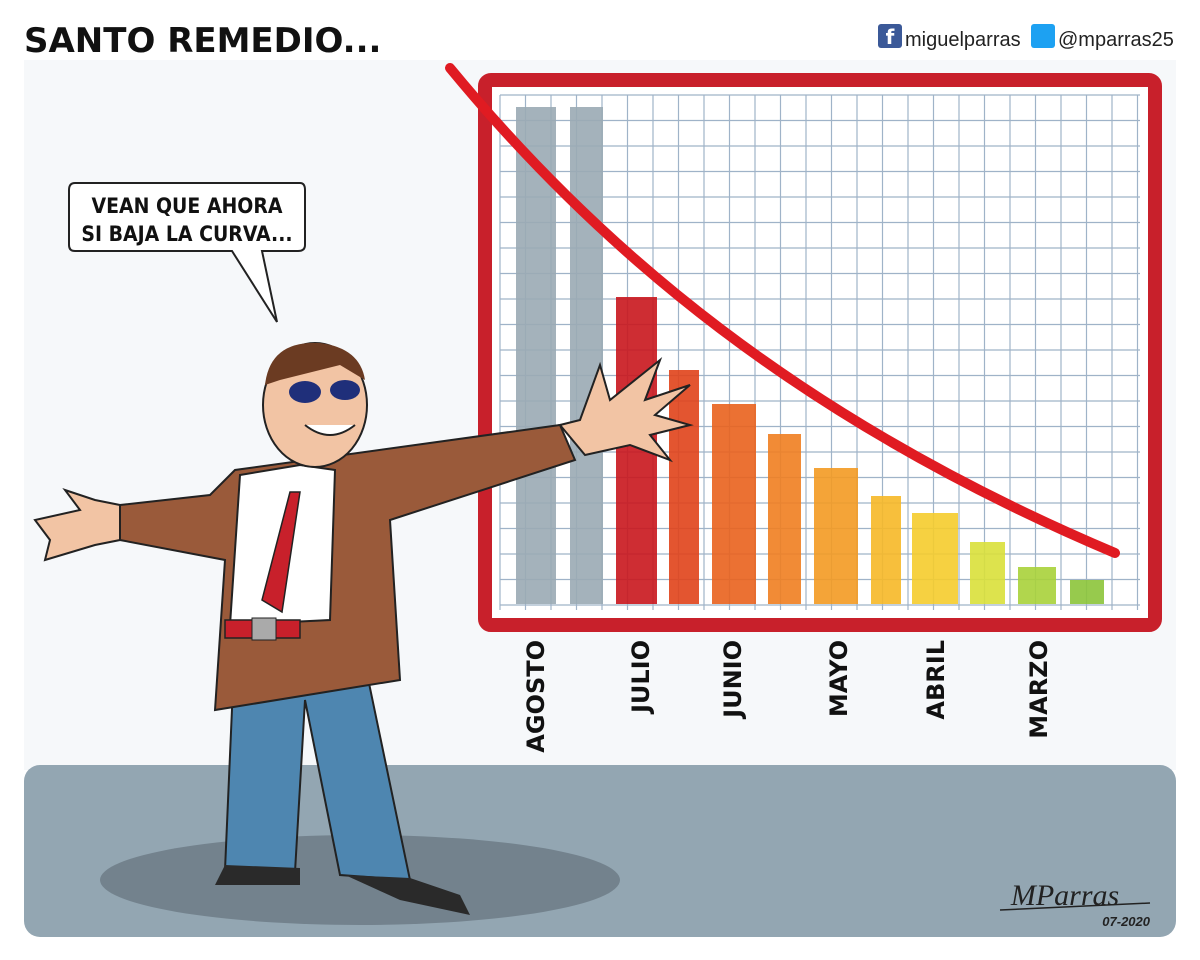 The image size is (1200, 960). I want to click on twitter-icon, so click(1043, 36).